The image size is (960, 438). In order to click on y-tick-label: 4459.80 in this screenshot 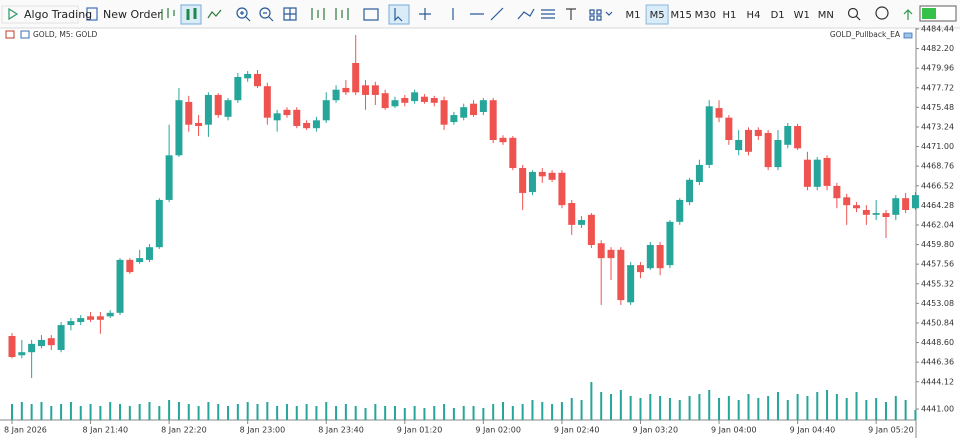, I will do `click(937, 244)`.